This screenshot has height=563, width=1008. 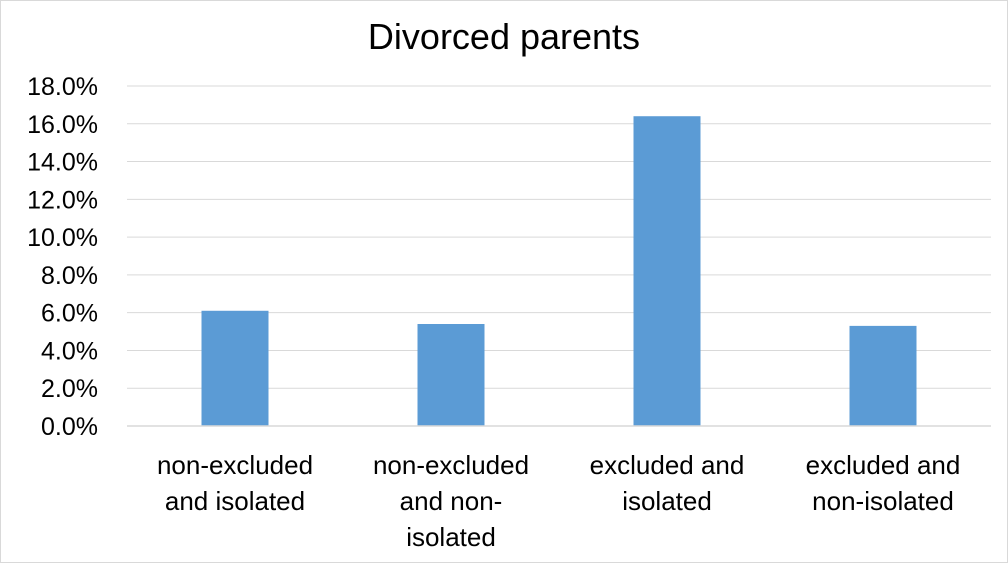 What do you see at coordinates (235, 483) in the screenshot?
I see `x-category-label: non-excluded and isolated` at bounding box center [235, 483].